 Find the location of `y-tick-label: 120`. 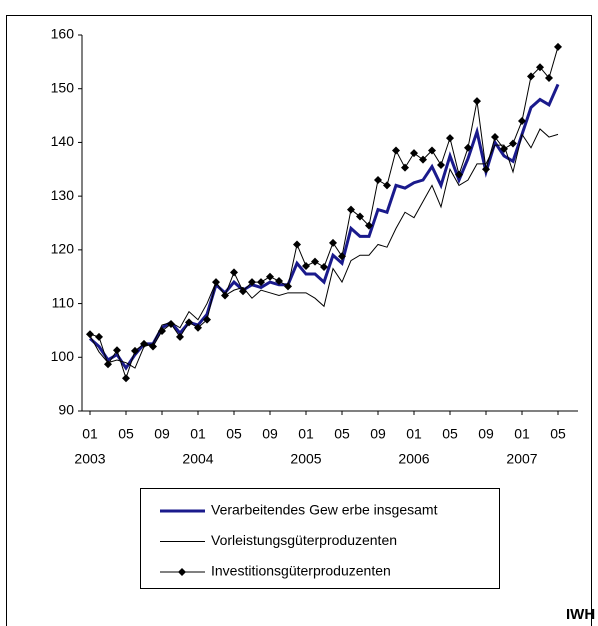

y-tick-label: 120 is located at coordinates (63, 249).